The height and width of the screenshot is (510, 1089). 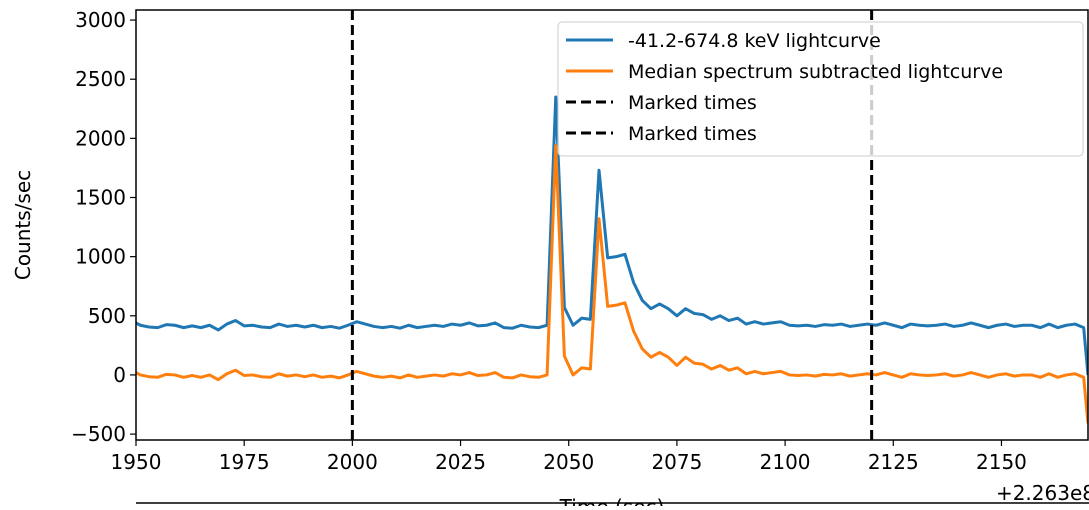 I want to click on legend-label: -41.2-674.8 keV lightcurve, so click(x=754, y=41).